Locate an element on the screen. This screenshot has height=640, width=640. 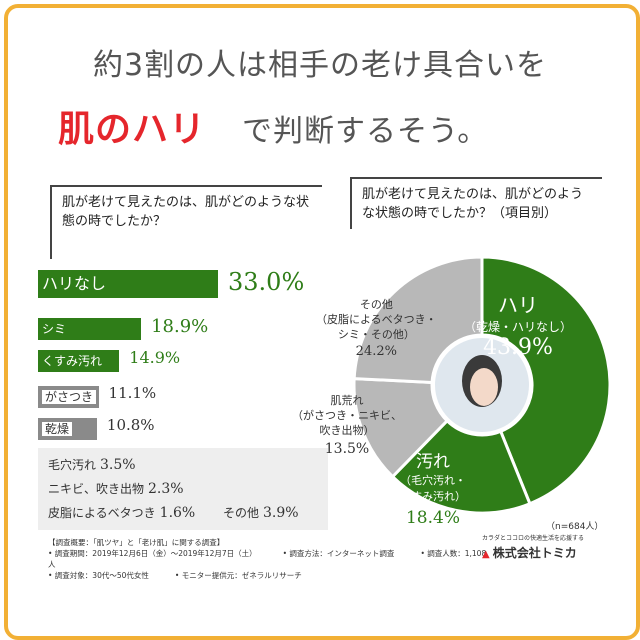
pie-label-sonota-sub: （皮脂によるベタつき・ is located at coordinates (376, 319).